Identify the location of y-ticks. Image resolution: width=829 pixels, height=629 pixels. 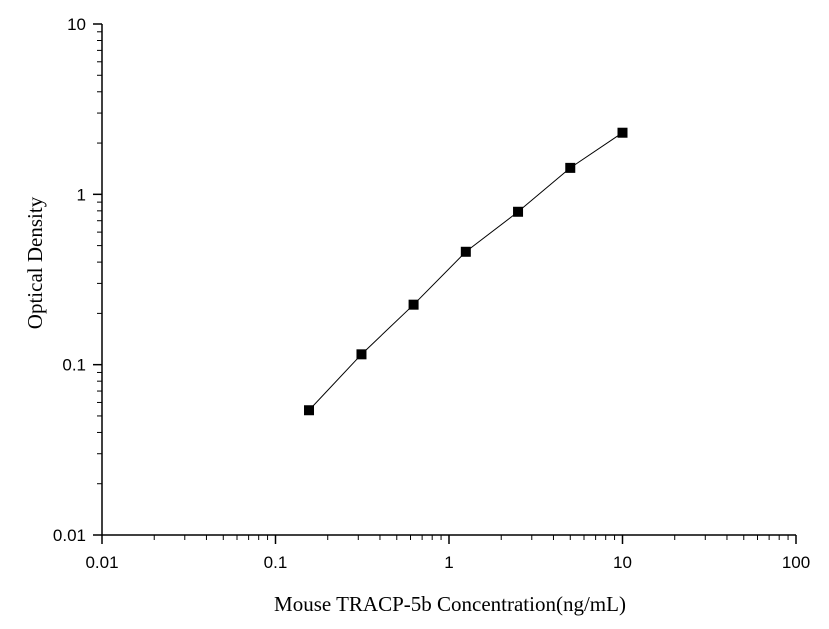
(97, 279).